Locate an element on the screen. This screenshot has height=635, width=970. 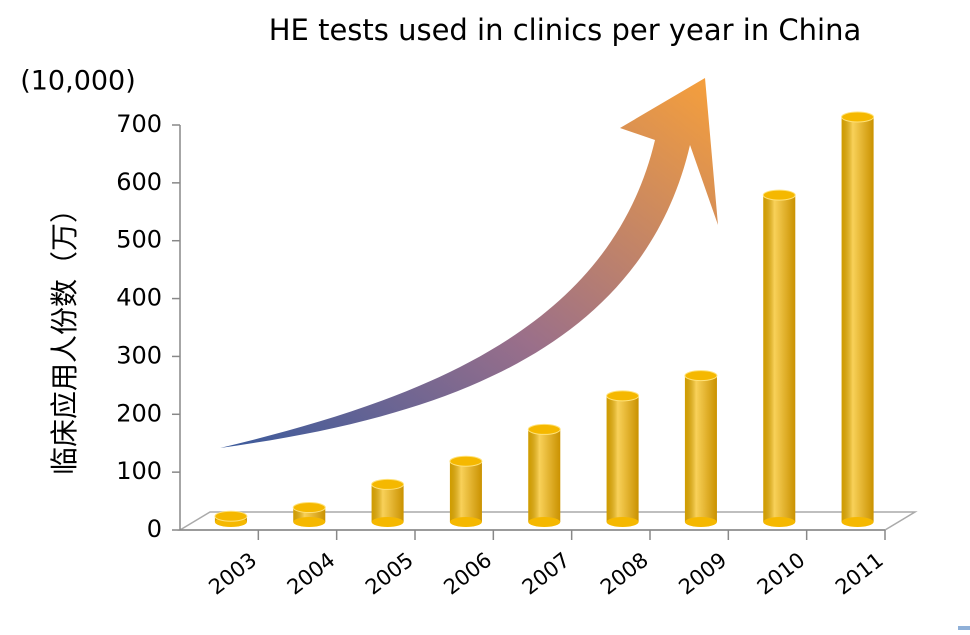
x-tick-label: 2010 is located at coordinates (781, 574).